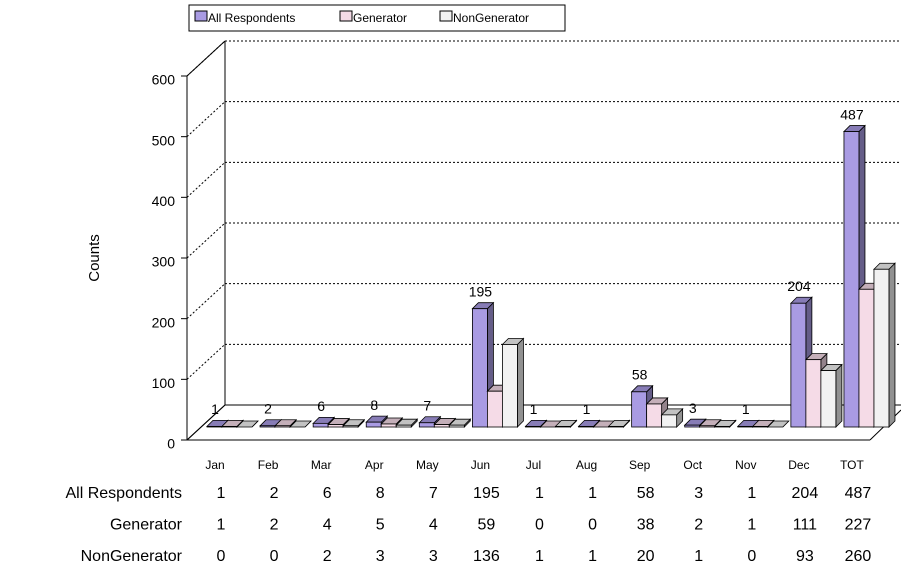 This screenshot has height=579, width=901. Describe the element at coordinates (321, 406) in the screenshot. I see `data-label: 6` at that location.